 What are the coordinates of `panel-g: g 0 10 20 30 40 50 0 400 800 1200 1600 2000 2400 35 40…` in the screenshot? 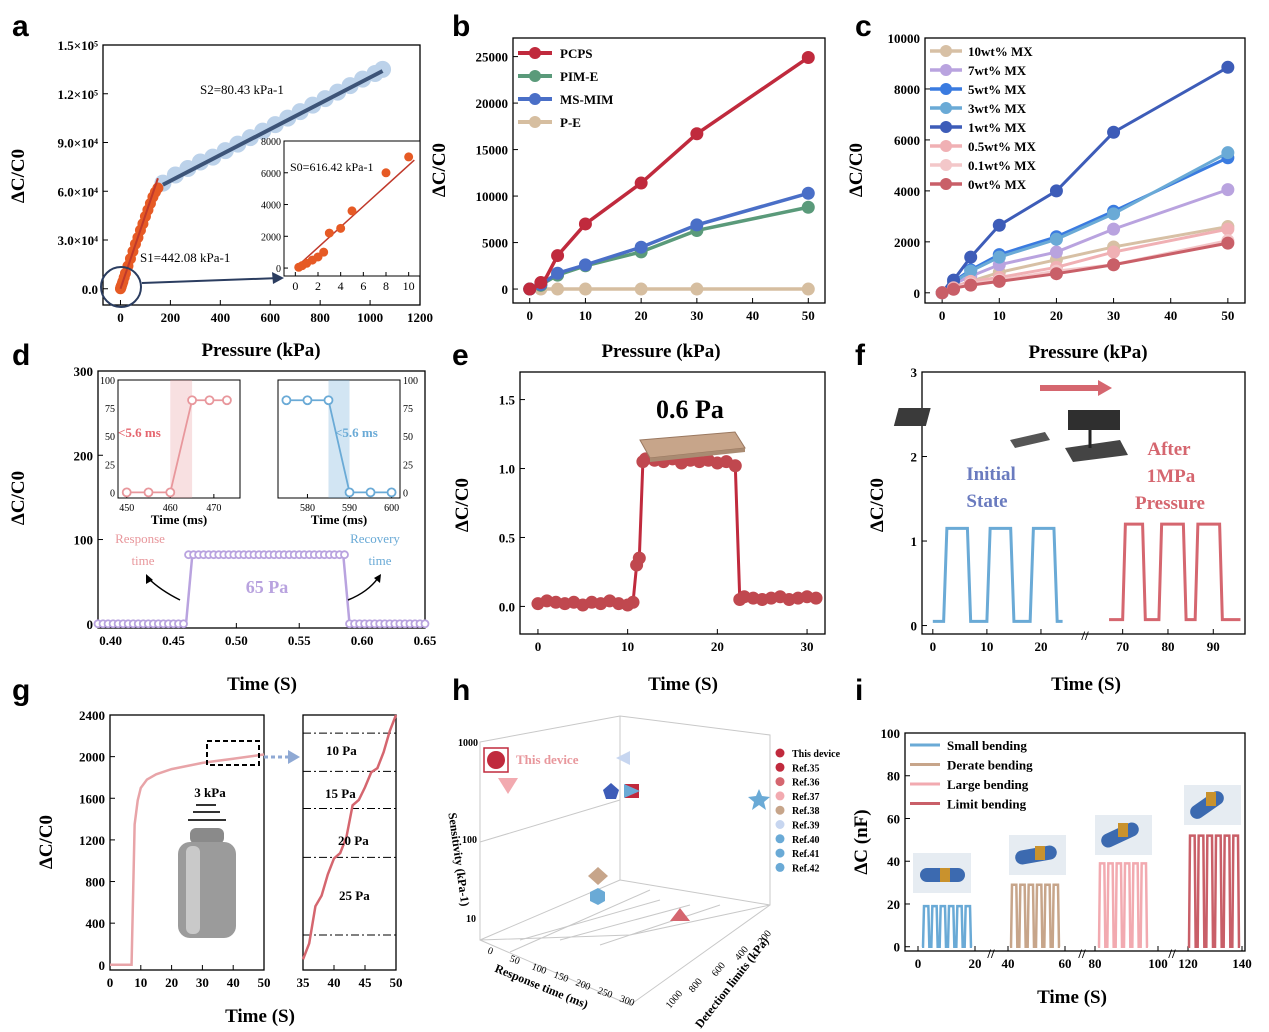 It's located at (207, 850).